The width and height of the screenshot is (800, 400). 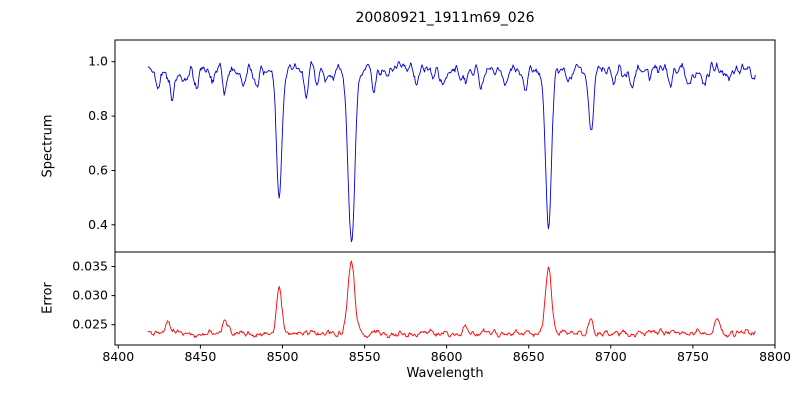 What do you see at coordinates (98, 61) in the screenshot?
I see `ytick-label: 1.0` at bounding box center [98, 61].